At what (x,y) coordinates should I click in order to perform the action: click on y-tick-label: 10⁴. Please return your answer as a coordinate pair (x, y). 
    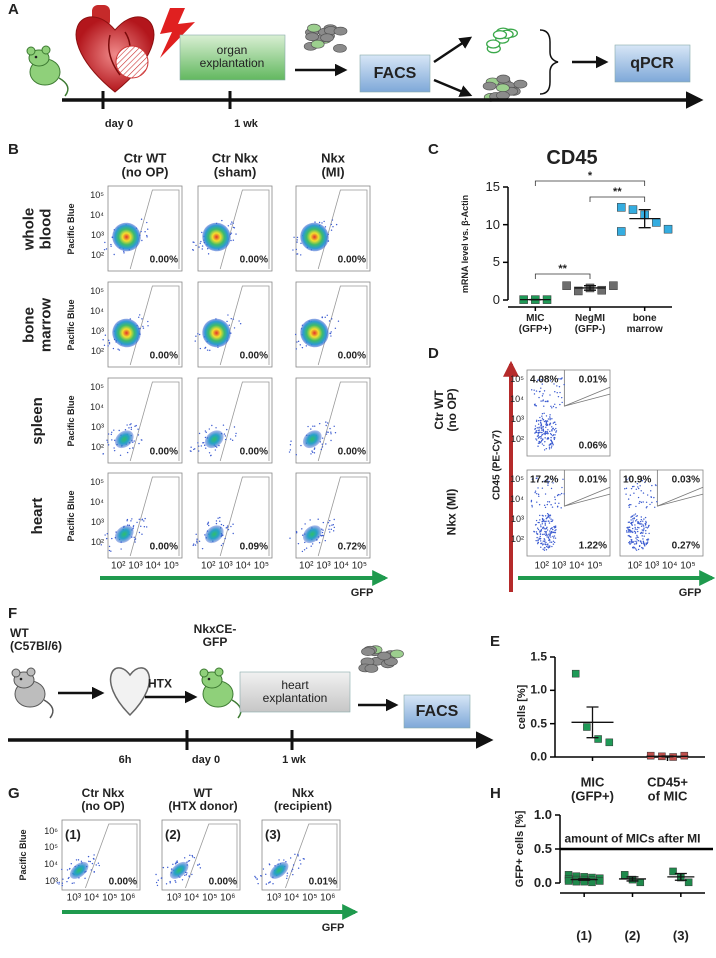
    Looking at the image, I should click on (517, 399).